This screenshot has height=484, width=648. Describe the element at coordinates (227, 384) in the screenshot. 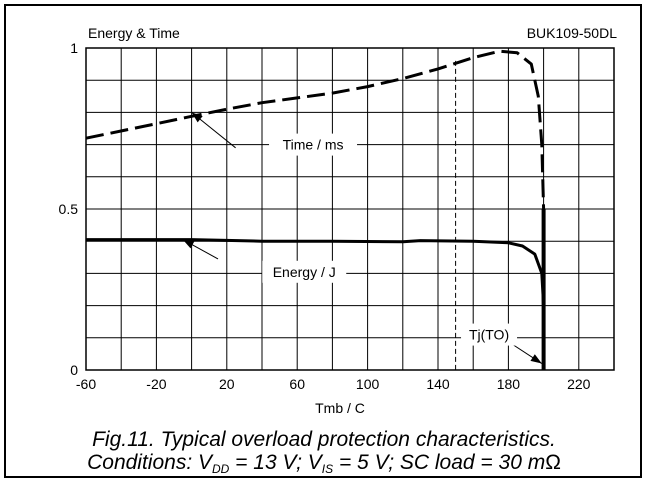

I see `x-tick-label: 20` at that location.